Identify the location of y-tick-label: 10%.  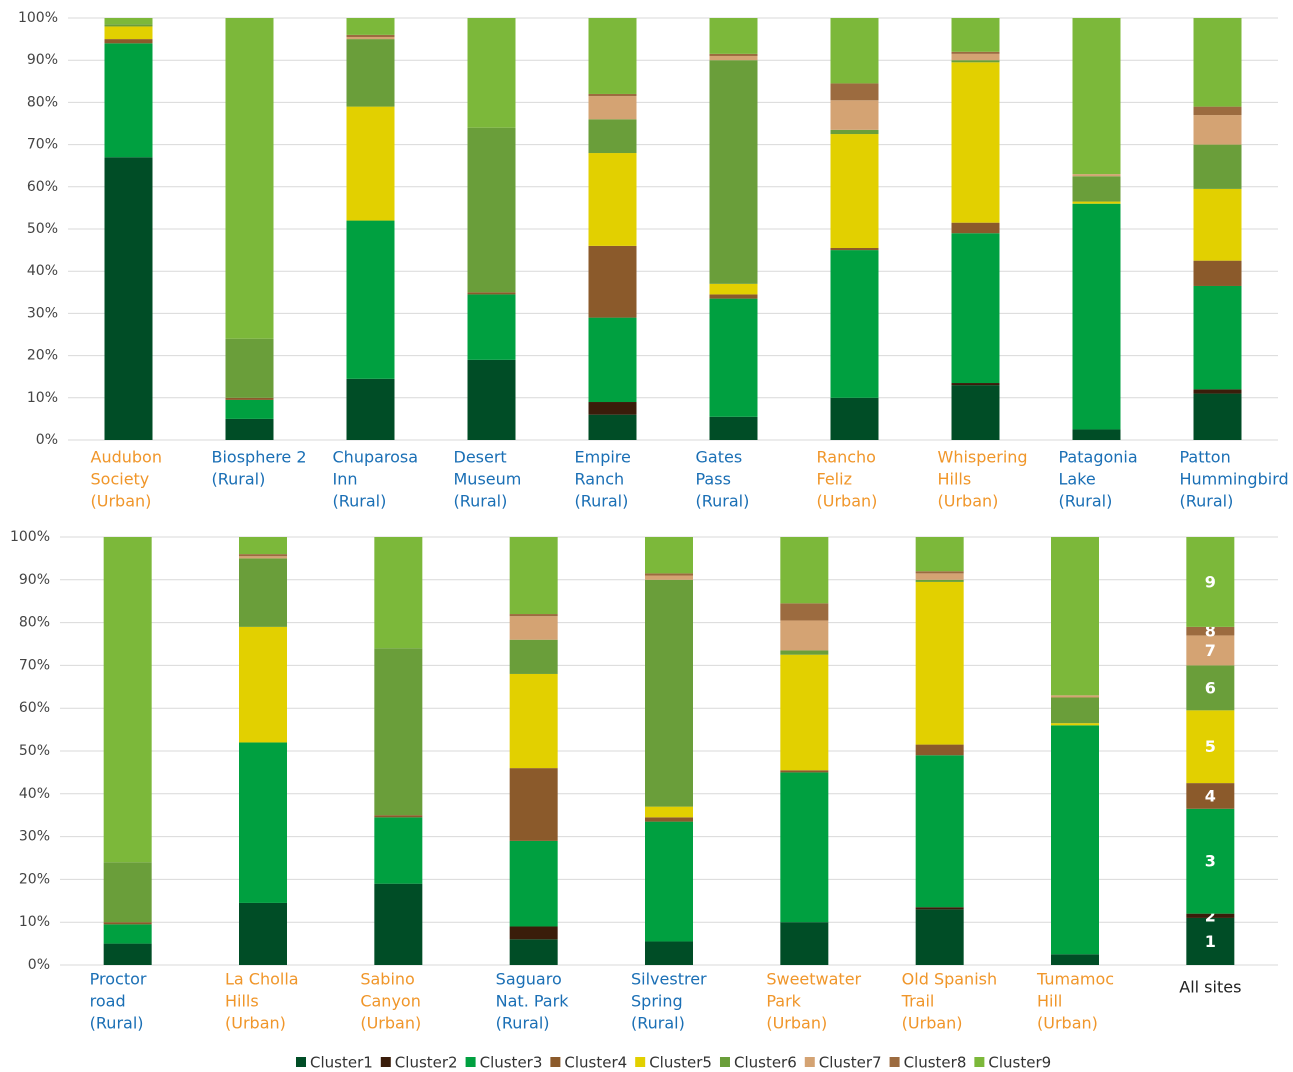
(42, 398).